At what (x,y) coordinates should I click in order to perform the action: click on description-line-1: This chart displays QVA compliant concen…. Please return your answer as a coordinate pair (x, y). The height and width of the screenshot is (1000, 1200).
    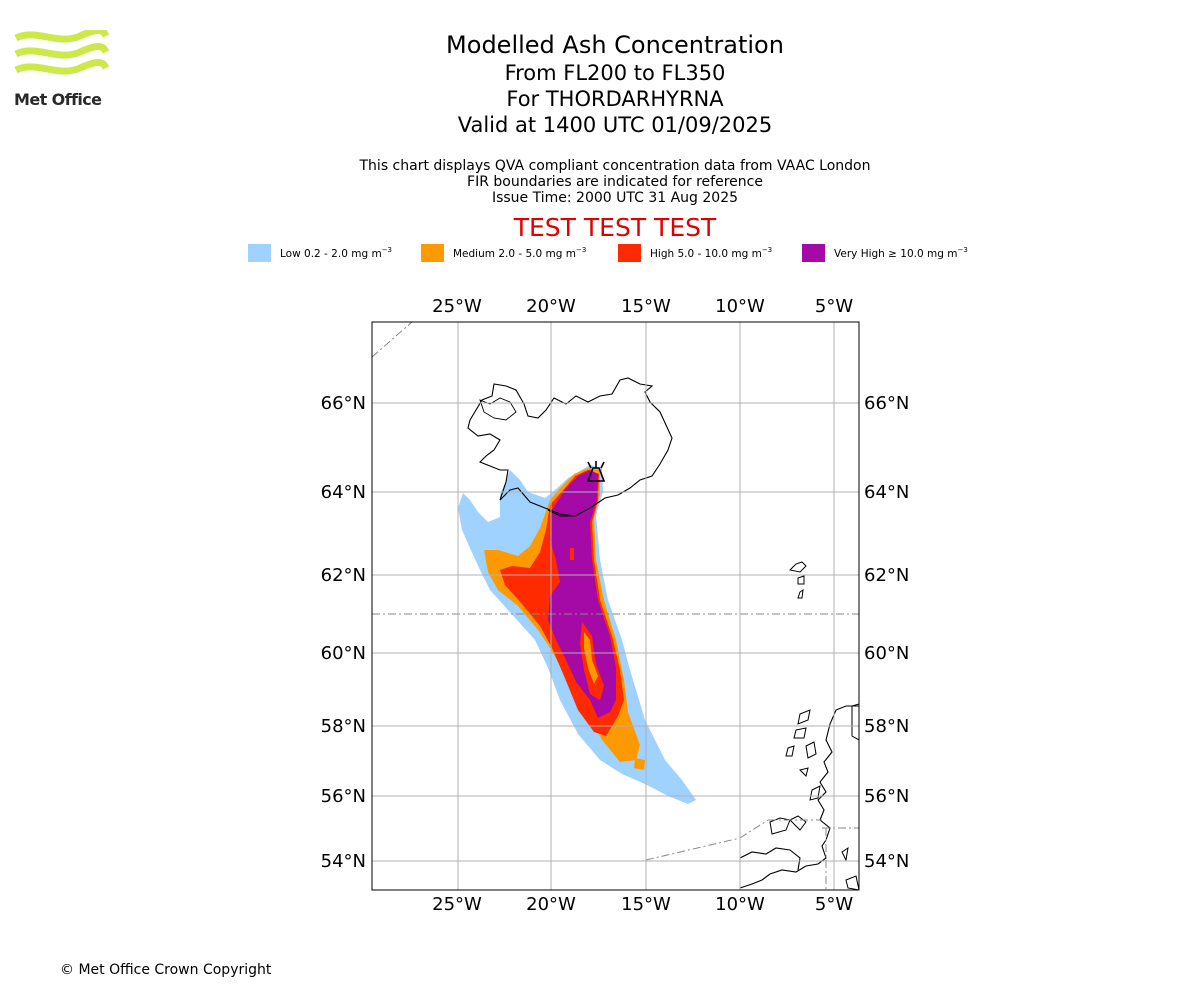
    Looking at the image, I should click on (615, 166).